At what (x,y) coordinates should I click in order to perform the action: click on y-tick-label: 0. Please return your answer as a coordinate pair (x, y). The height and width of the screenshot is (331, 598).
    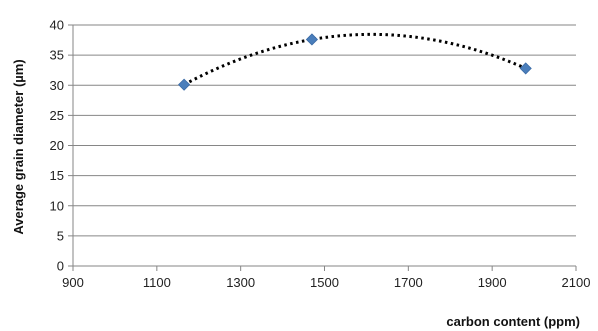
    Looking at the image, I should click on (60, 266).